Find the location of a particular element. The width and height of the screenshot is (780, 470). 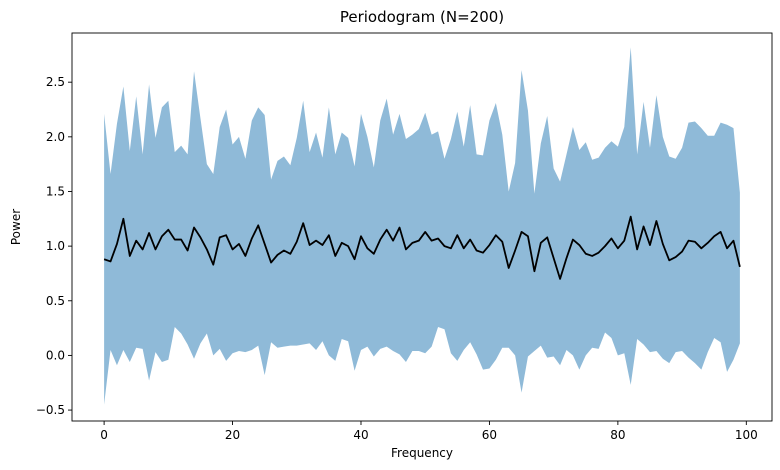

x-tick-label: 0 is located at coordinates (104, 435).